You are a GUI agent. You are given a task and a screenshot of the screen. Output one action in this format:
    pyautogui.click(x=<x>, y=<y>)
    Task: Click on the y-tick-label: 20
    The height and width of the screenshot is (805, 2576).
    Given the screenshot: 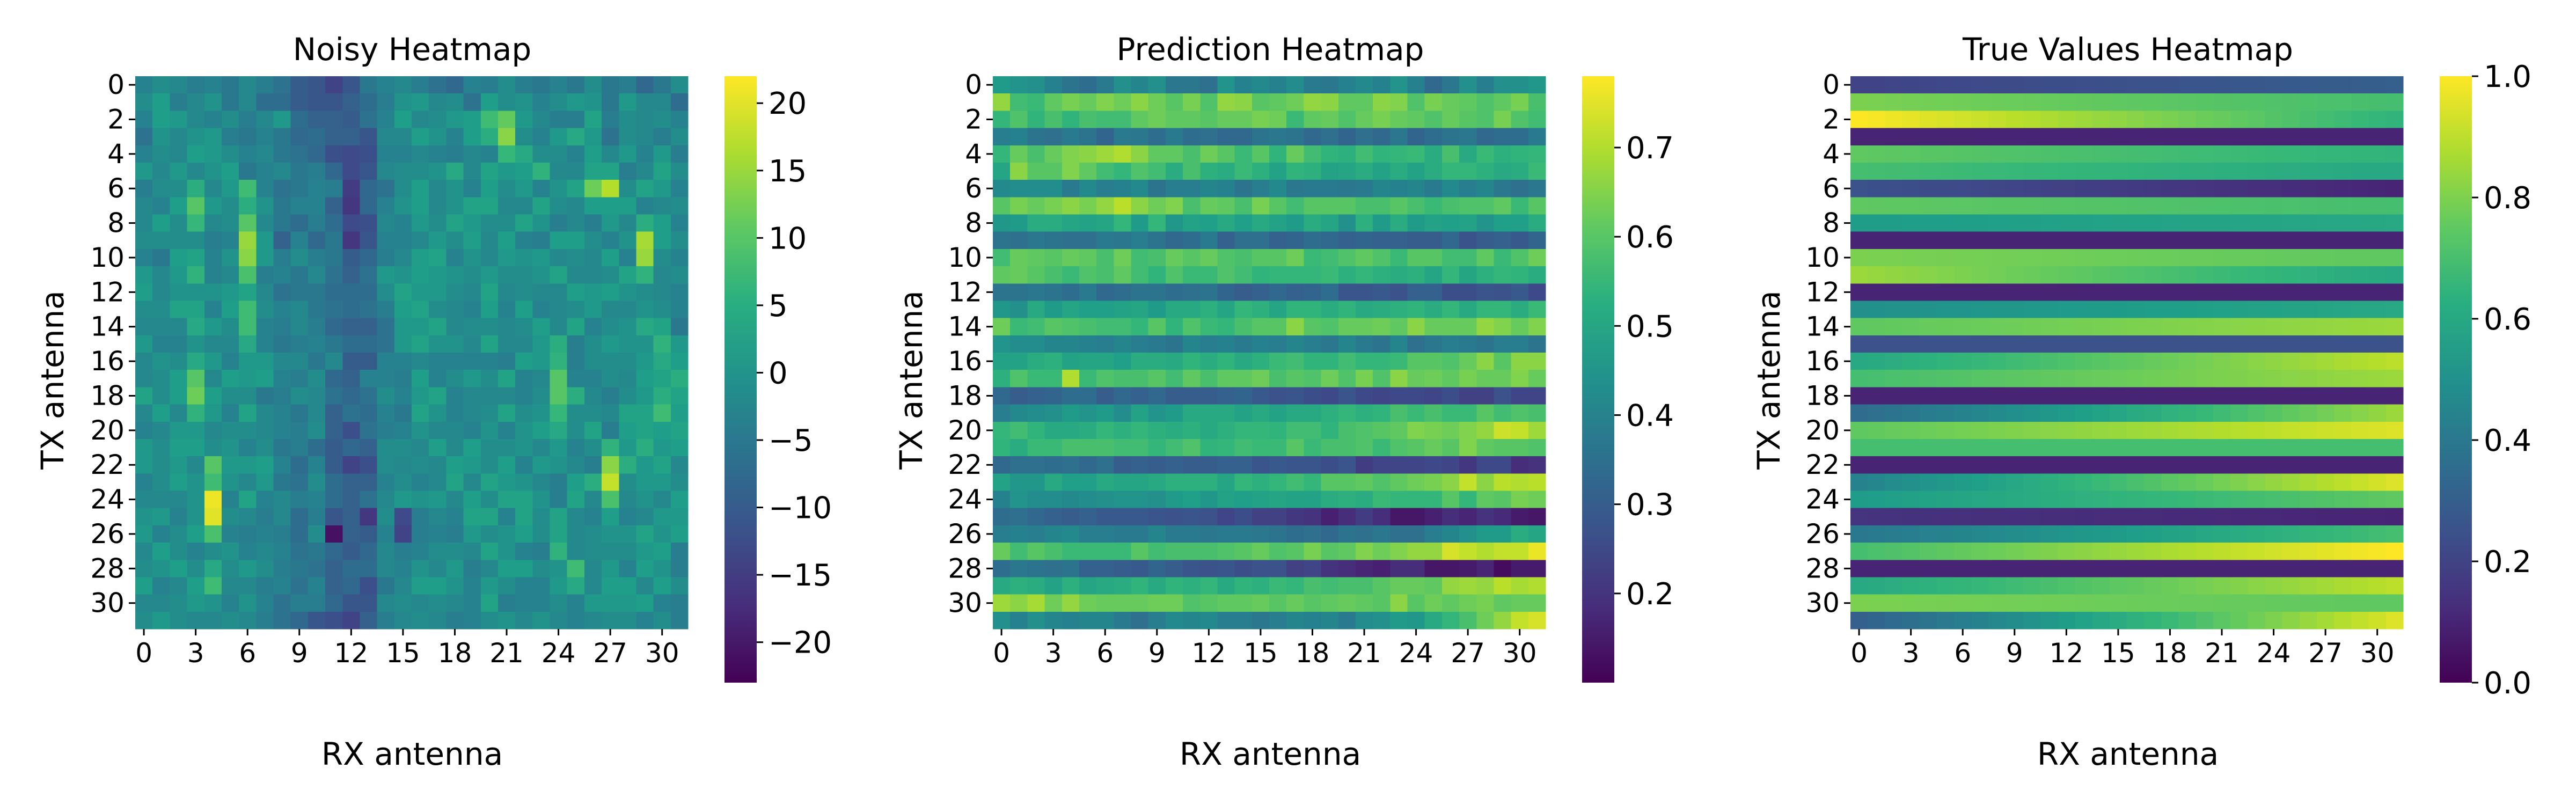 What is the action you would take?
    pyautogui.click(x=1822, y=430)
    